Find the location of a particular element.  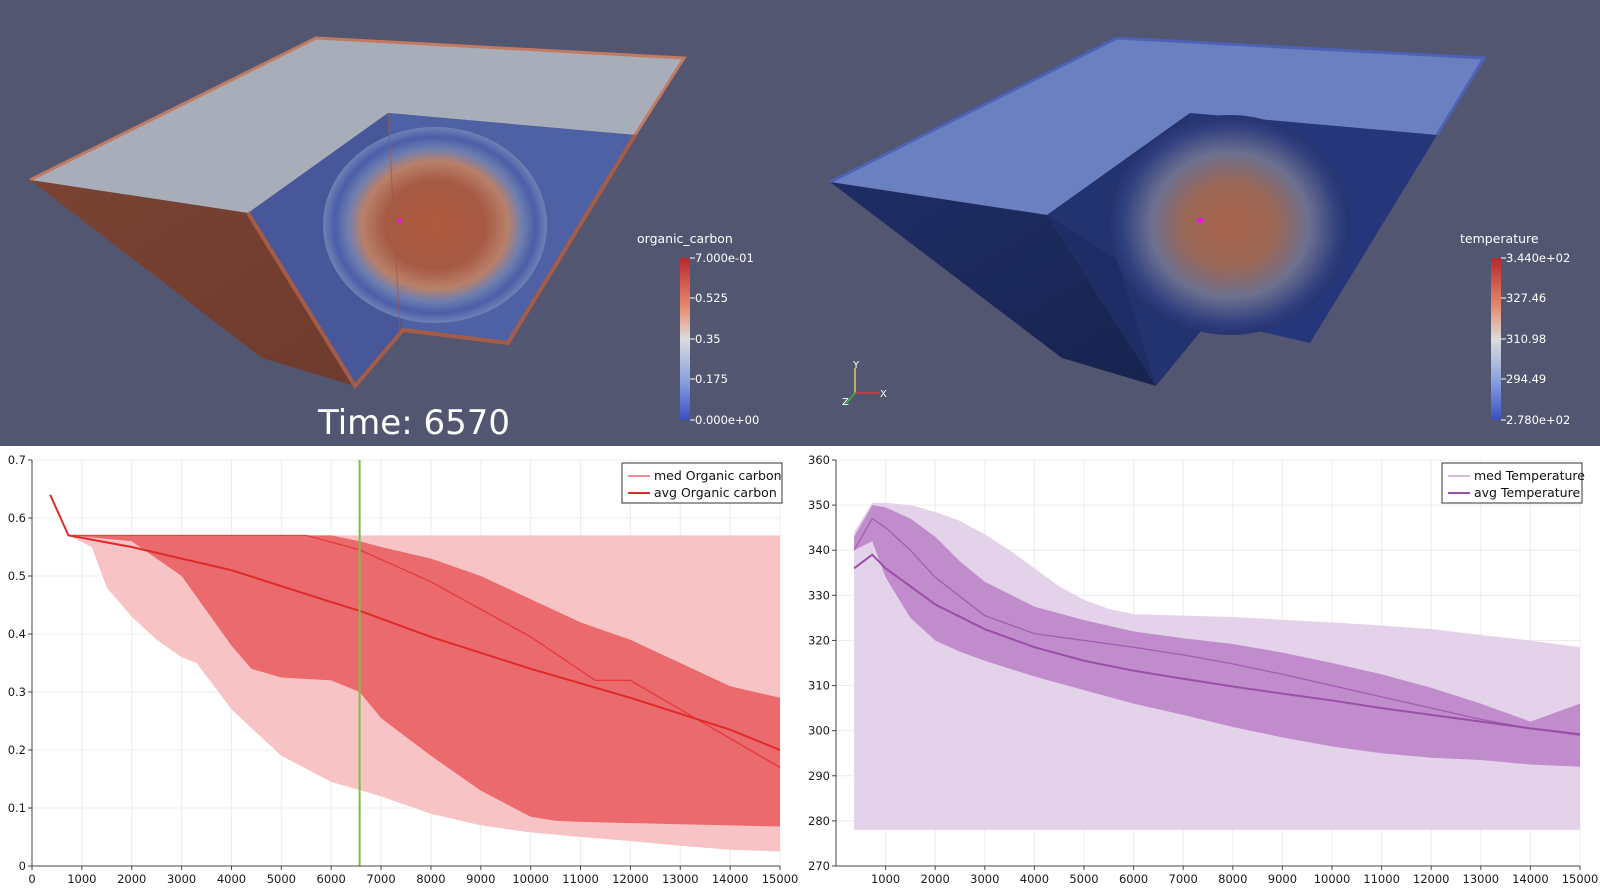

y-tick-label: 0.7 is located at coordinates (17, 460).